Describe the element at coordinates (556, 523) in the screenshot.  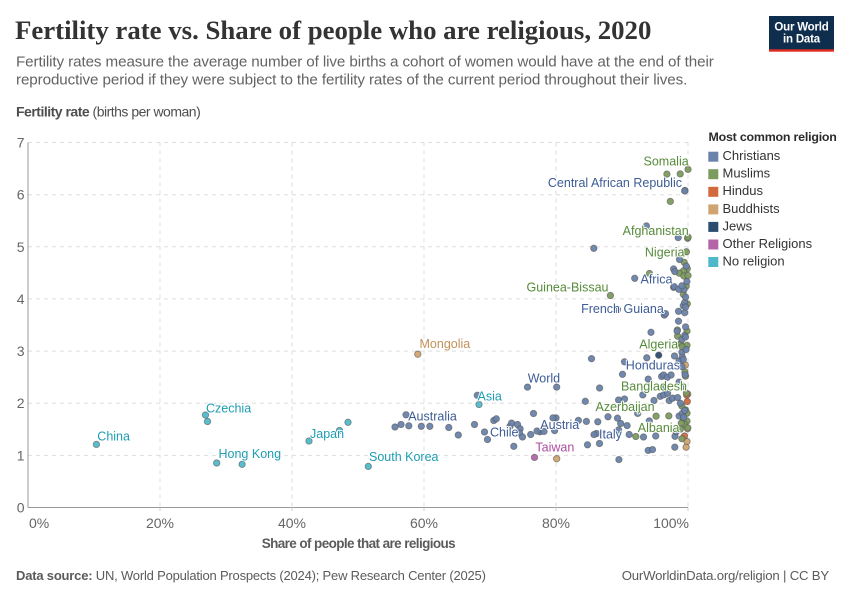
I see `svg-text: 80%` at that location.